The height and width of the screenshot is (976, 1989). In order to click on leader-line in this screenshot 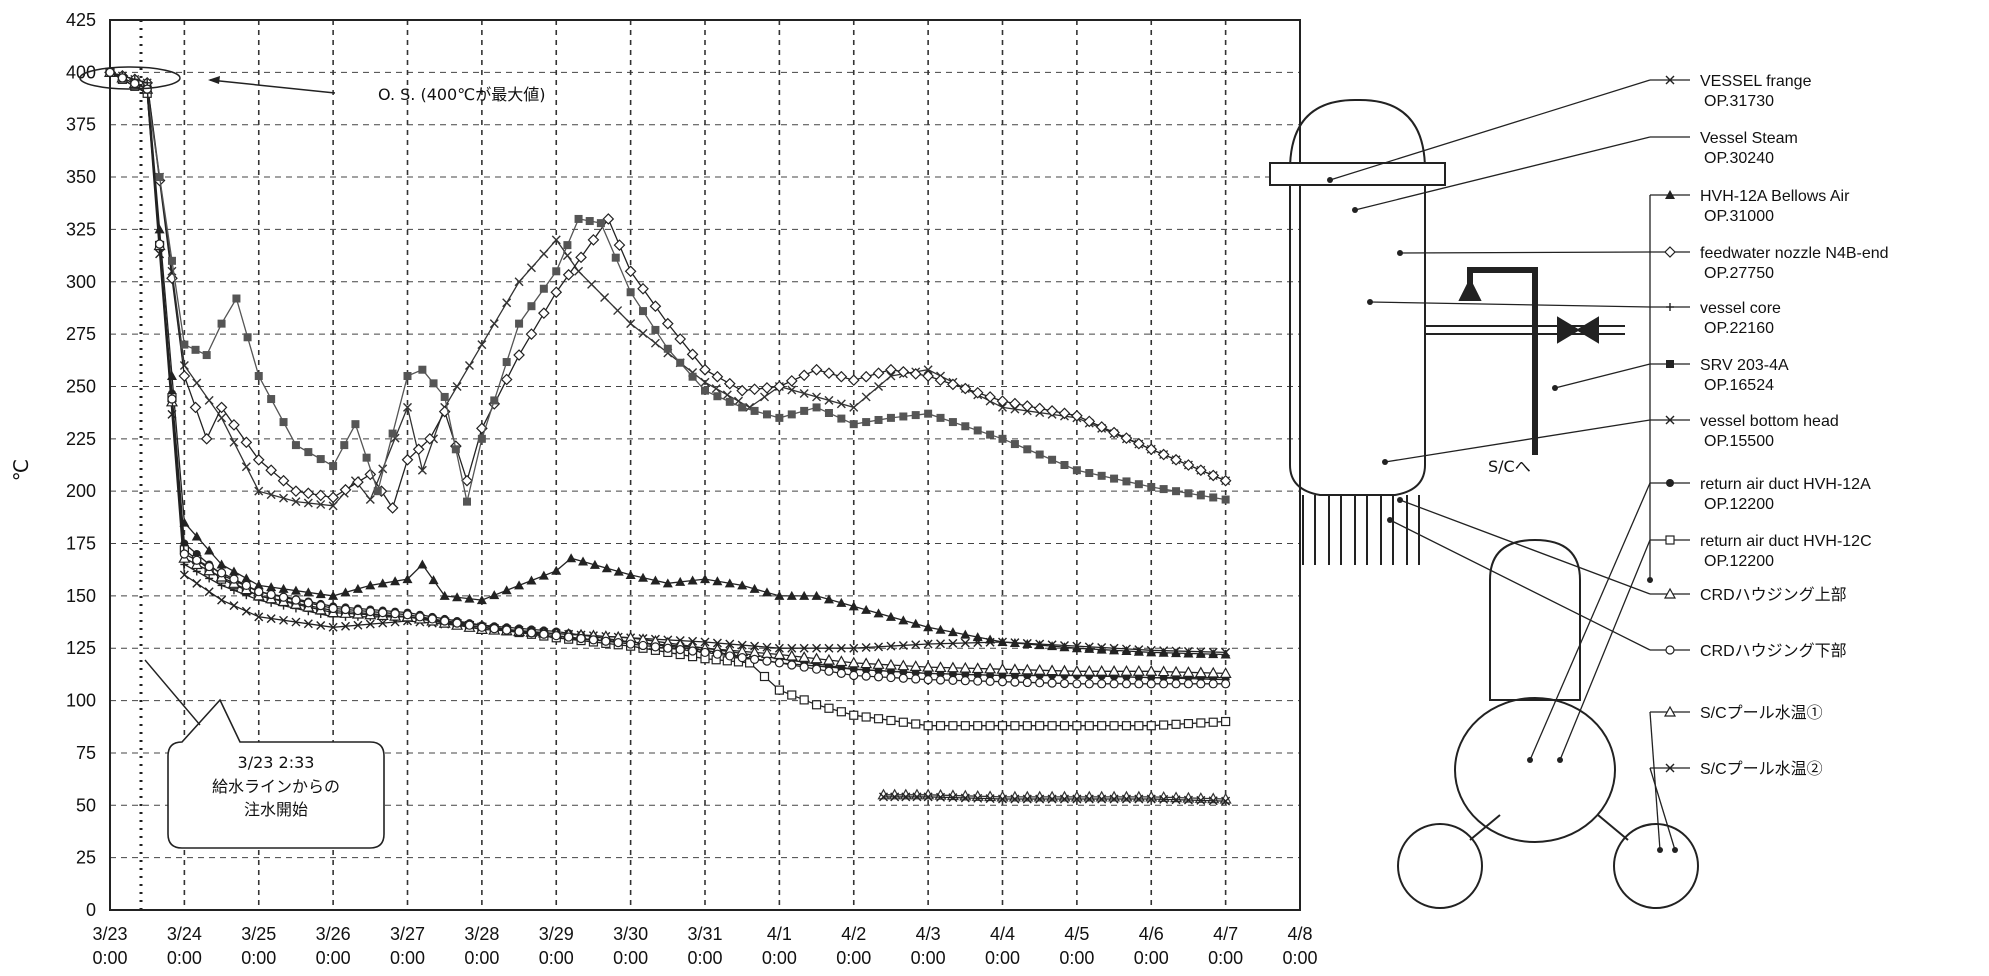, I will do `click(1525, 252)`.